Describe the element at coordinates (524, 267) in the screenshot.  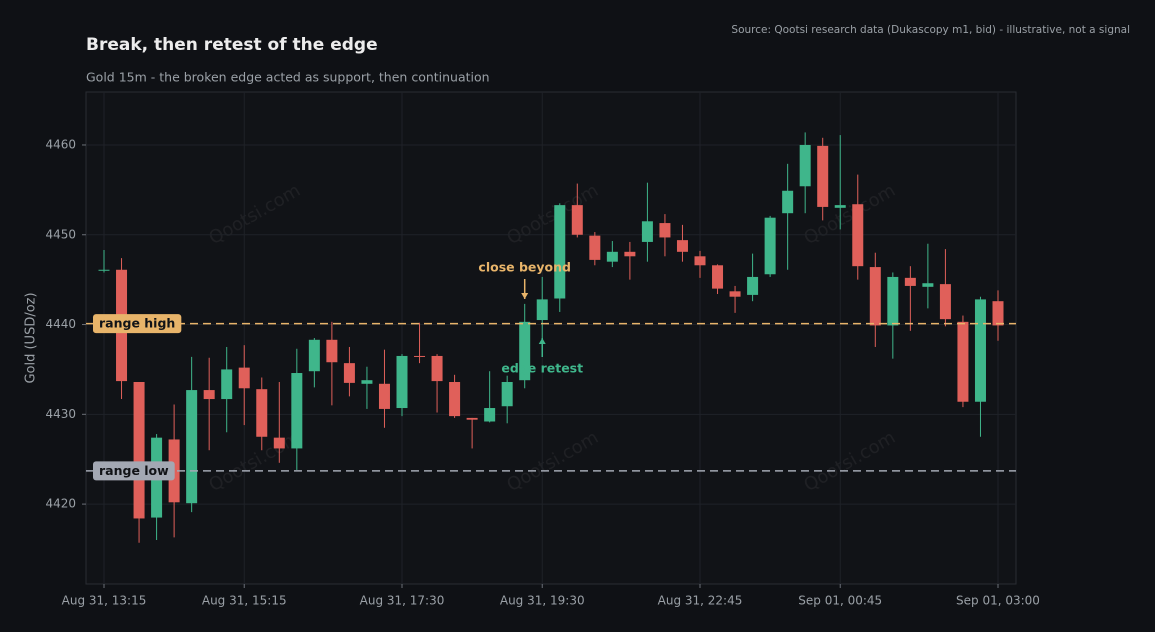
I see `annotation: close beyond` at that location.